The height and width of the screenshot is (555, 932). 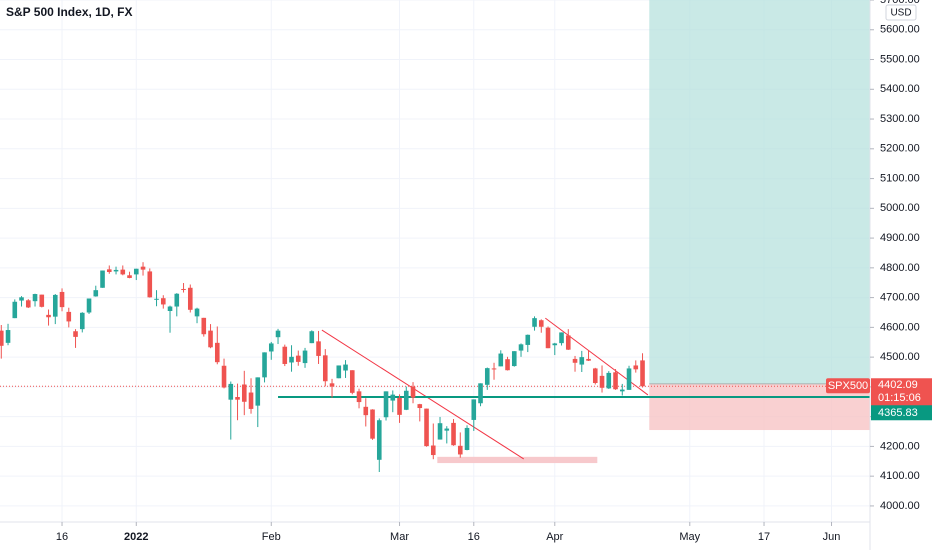 I want to click on symbol-label: SPX500, so click(x=848, y=386).